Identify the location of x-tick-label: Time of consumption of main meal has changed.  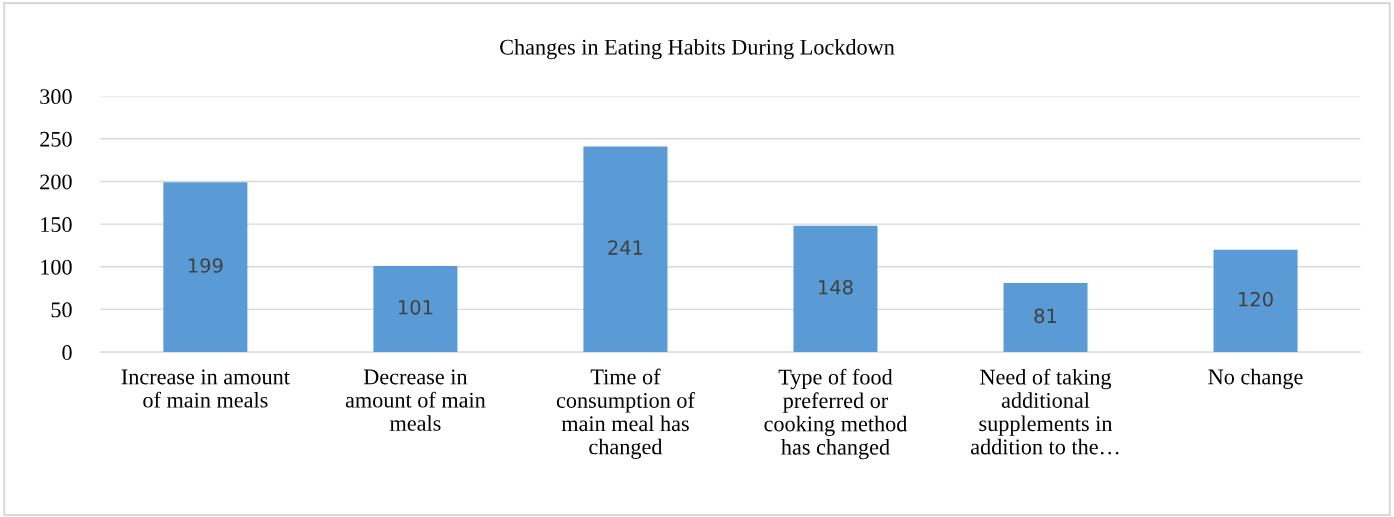
(625, 413).